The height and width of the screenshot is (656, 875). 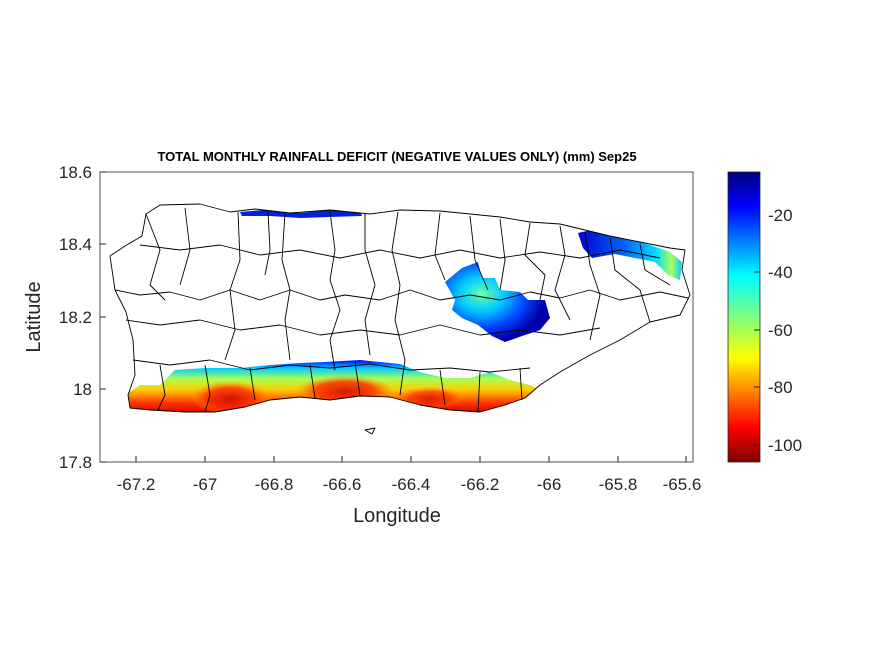 I want to click on deficit-region-north-coast, so click(x=301, y=213).